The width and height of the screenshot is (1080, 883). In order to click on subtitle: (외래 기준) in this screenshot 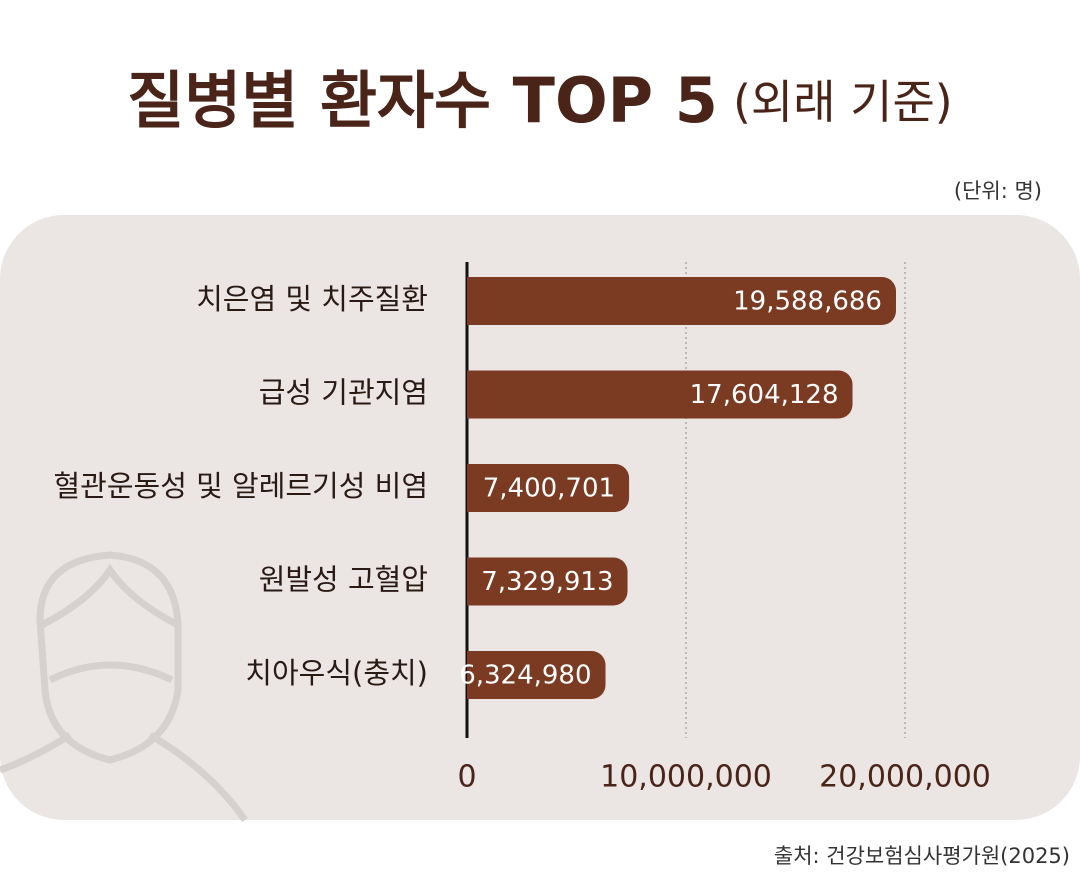, I will do `click(843, 102)`.